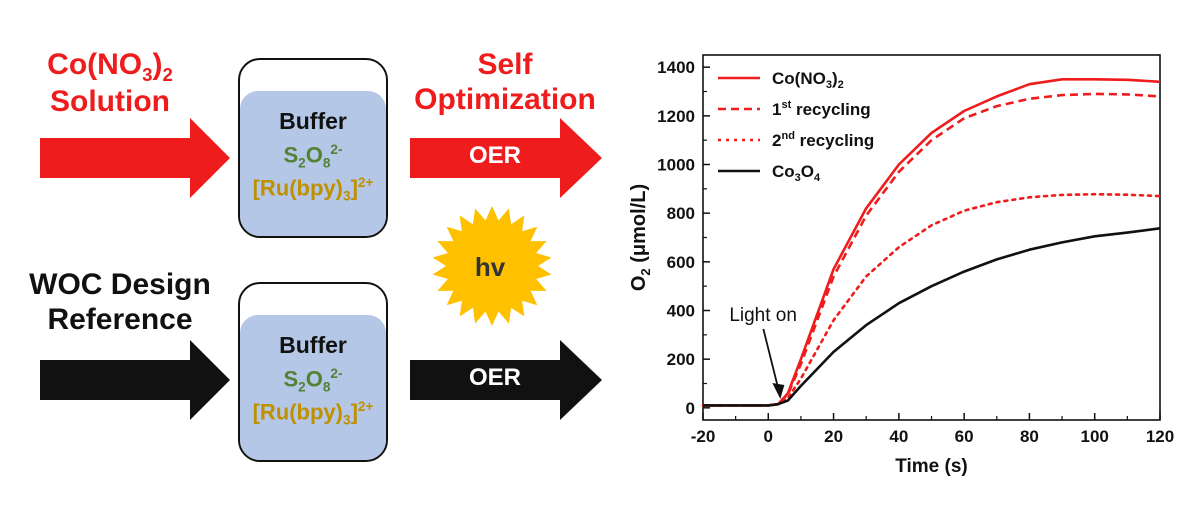 The image size is (1200, 509). I want to click on woc-design-reference-label: WOC Design Reference, so click(120, 302).